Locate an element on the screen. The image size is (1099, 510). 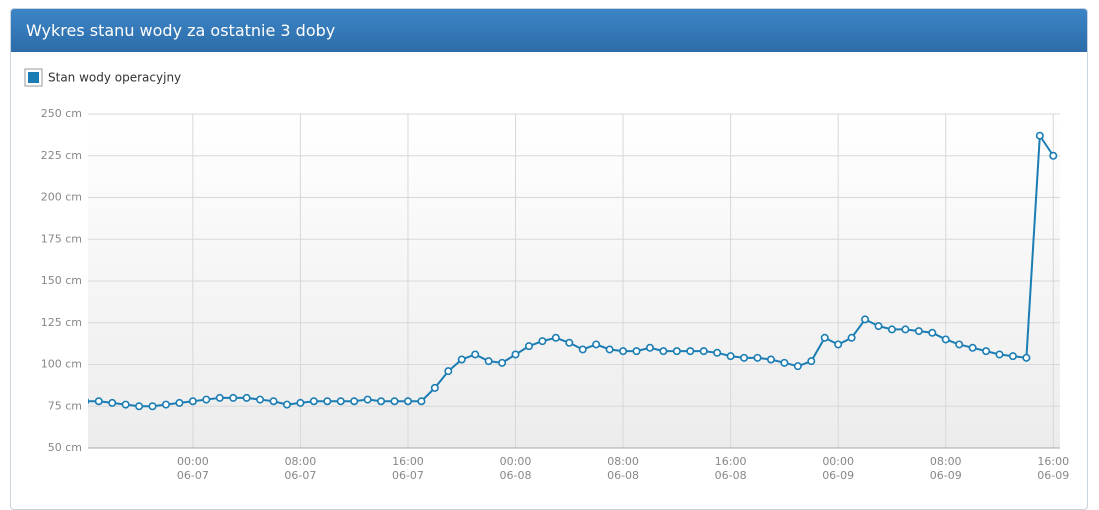
y-tick-label: 125 cm is located at coordinates (61, 322).